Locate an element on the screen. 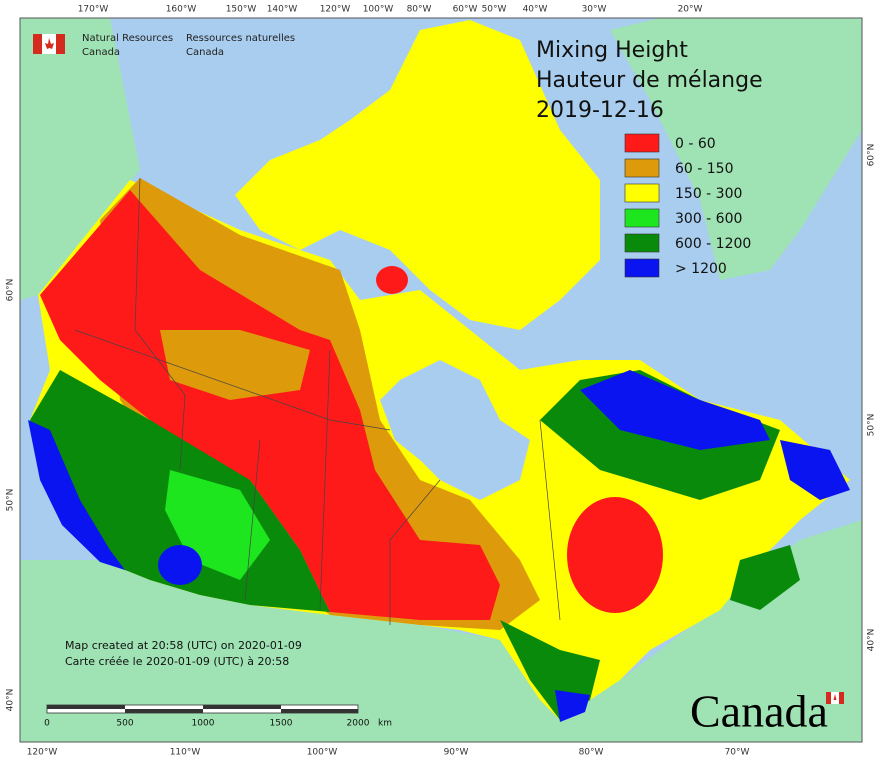 Image resolution: width=880 pixels, height=764 pixels. scale-unit: km is located at coordinates (385, 724).